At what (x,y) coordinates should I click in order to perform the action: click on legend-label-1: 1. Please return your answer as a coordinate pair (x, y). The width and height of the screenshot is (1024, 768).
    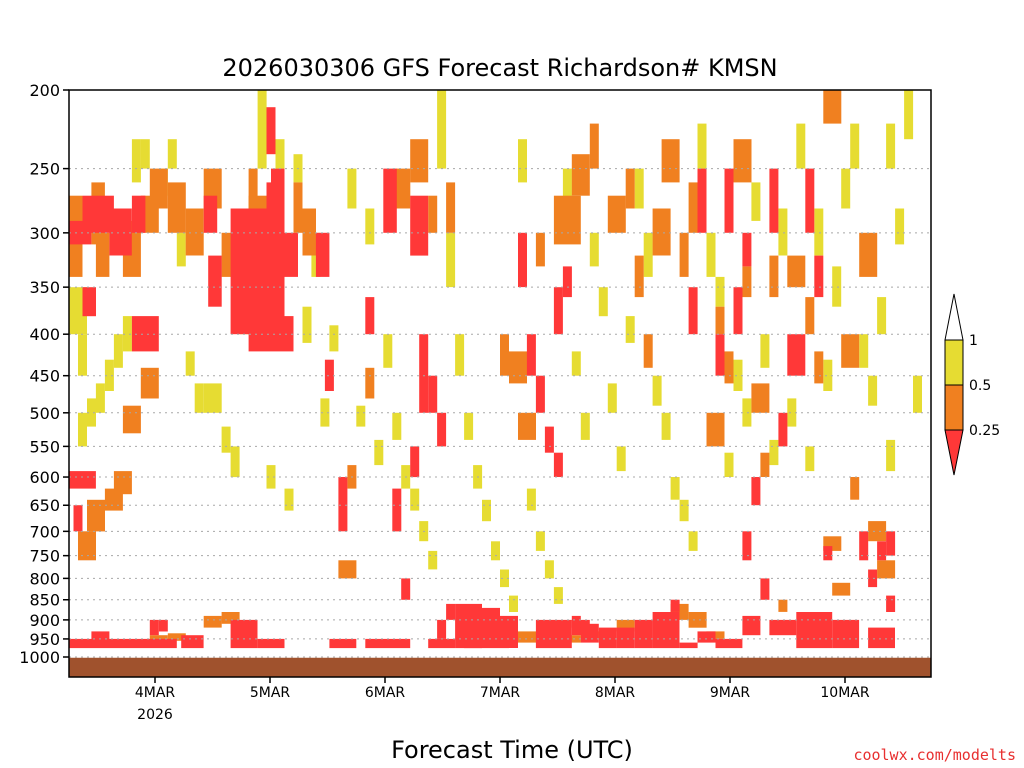
    Looking at the image, I should click on (973, 341).